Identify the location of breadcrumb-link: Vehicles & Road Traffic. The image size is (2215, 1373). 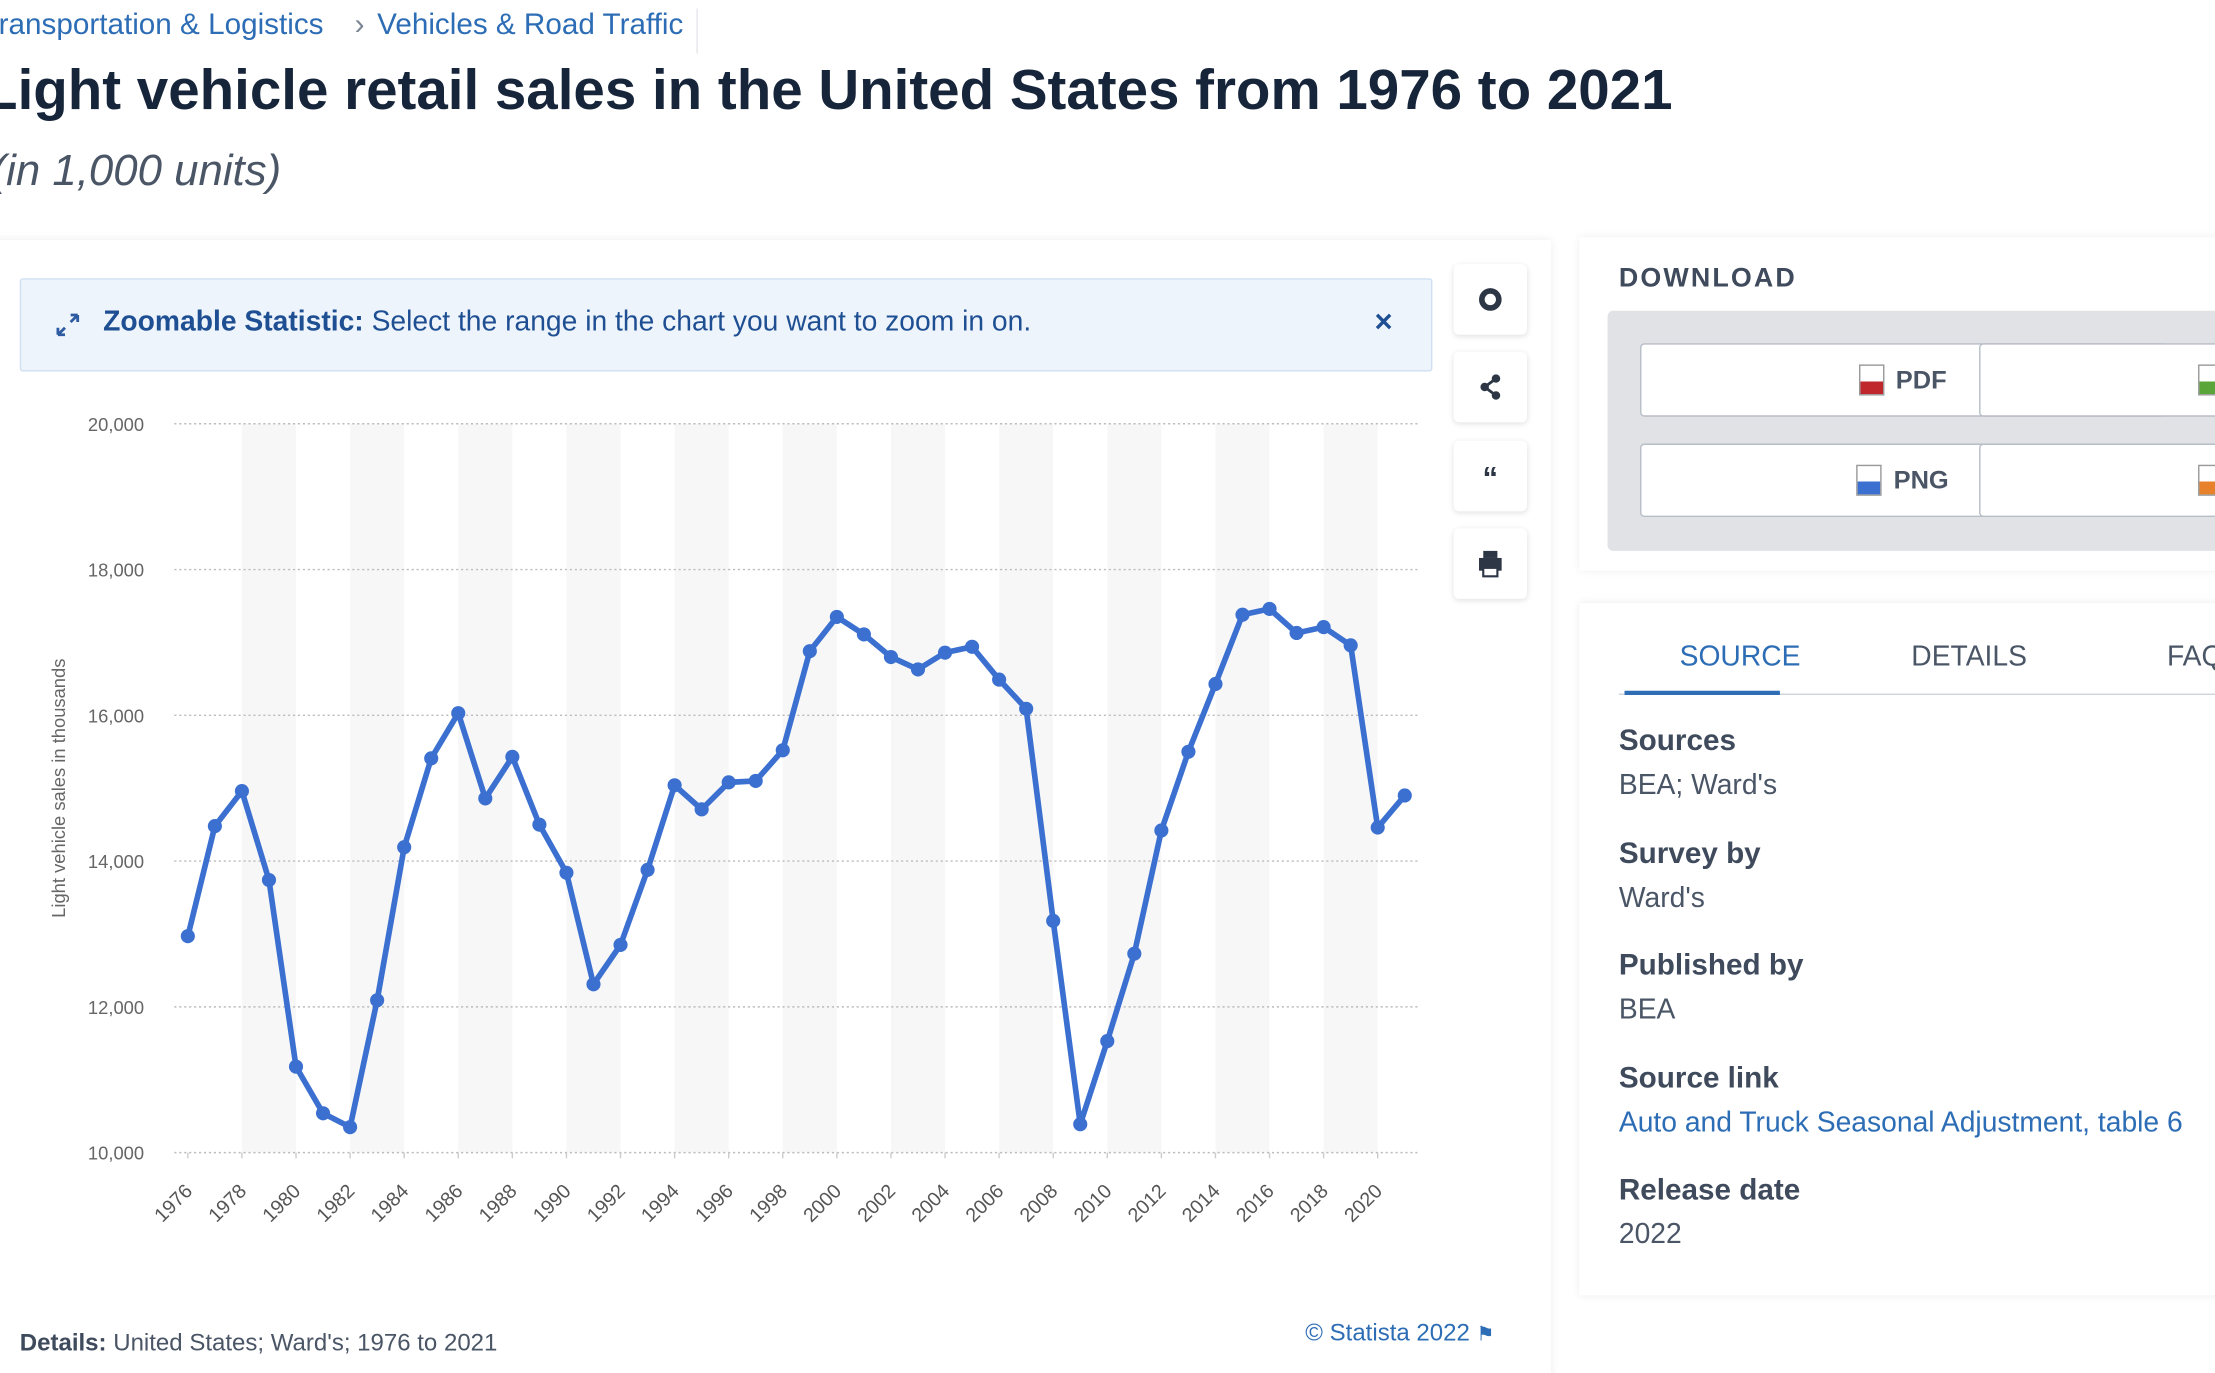
(537, 31).